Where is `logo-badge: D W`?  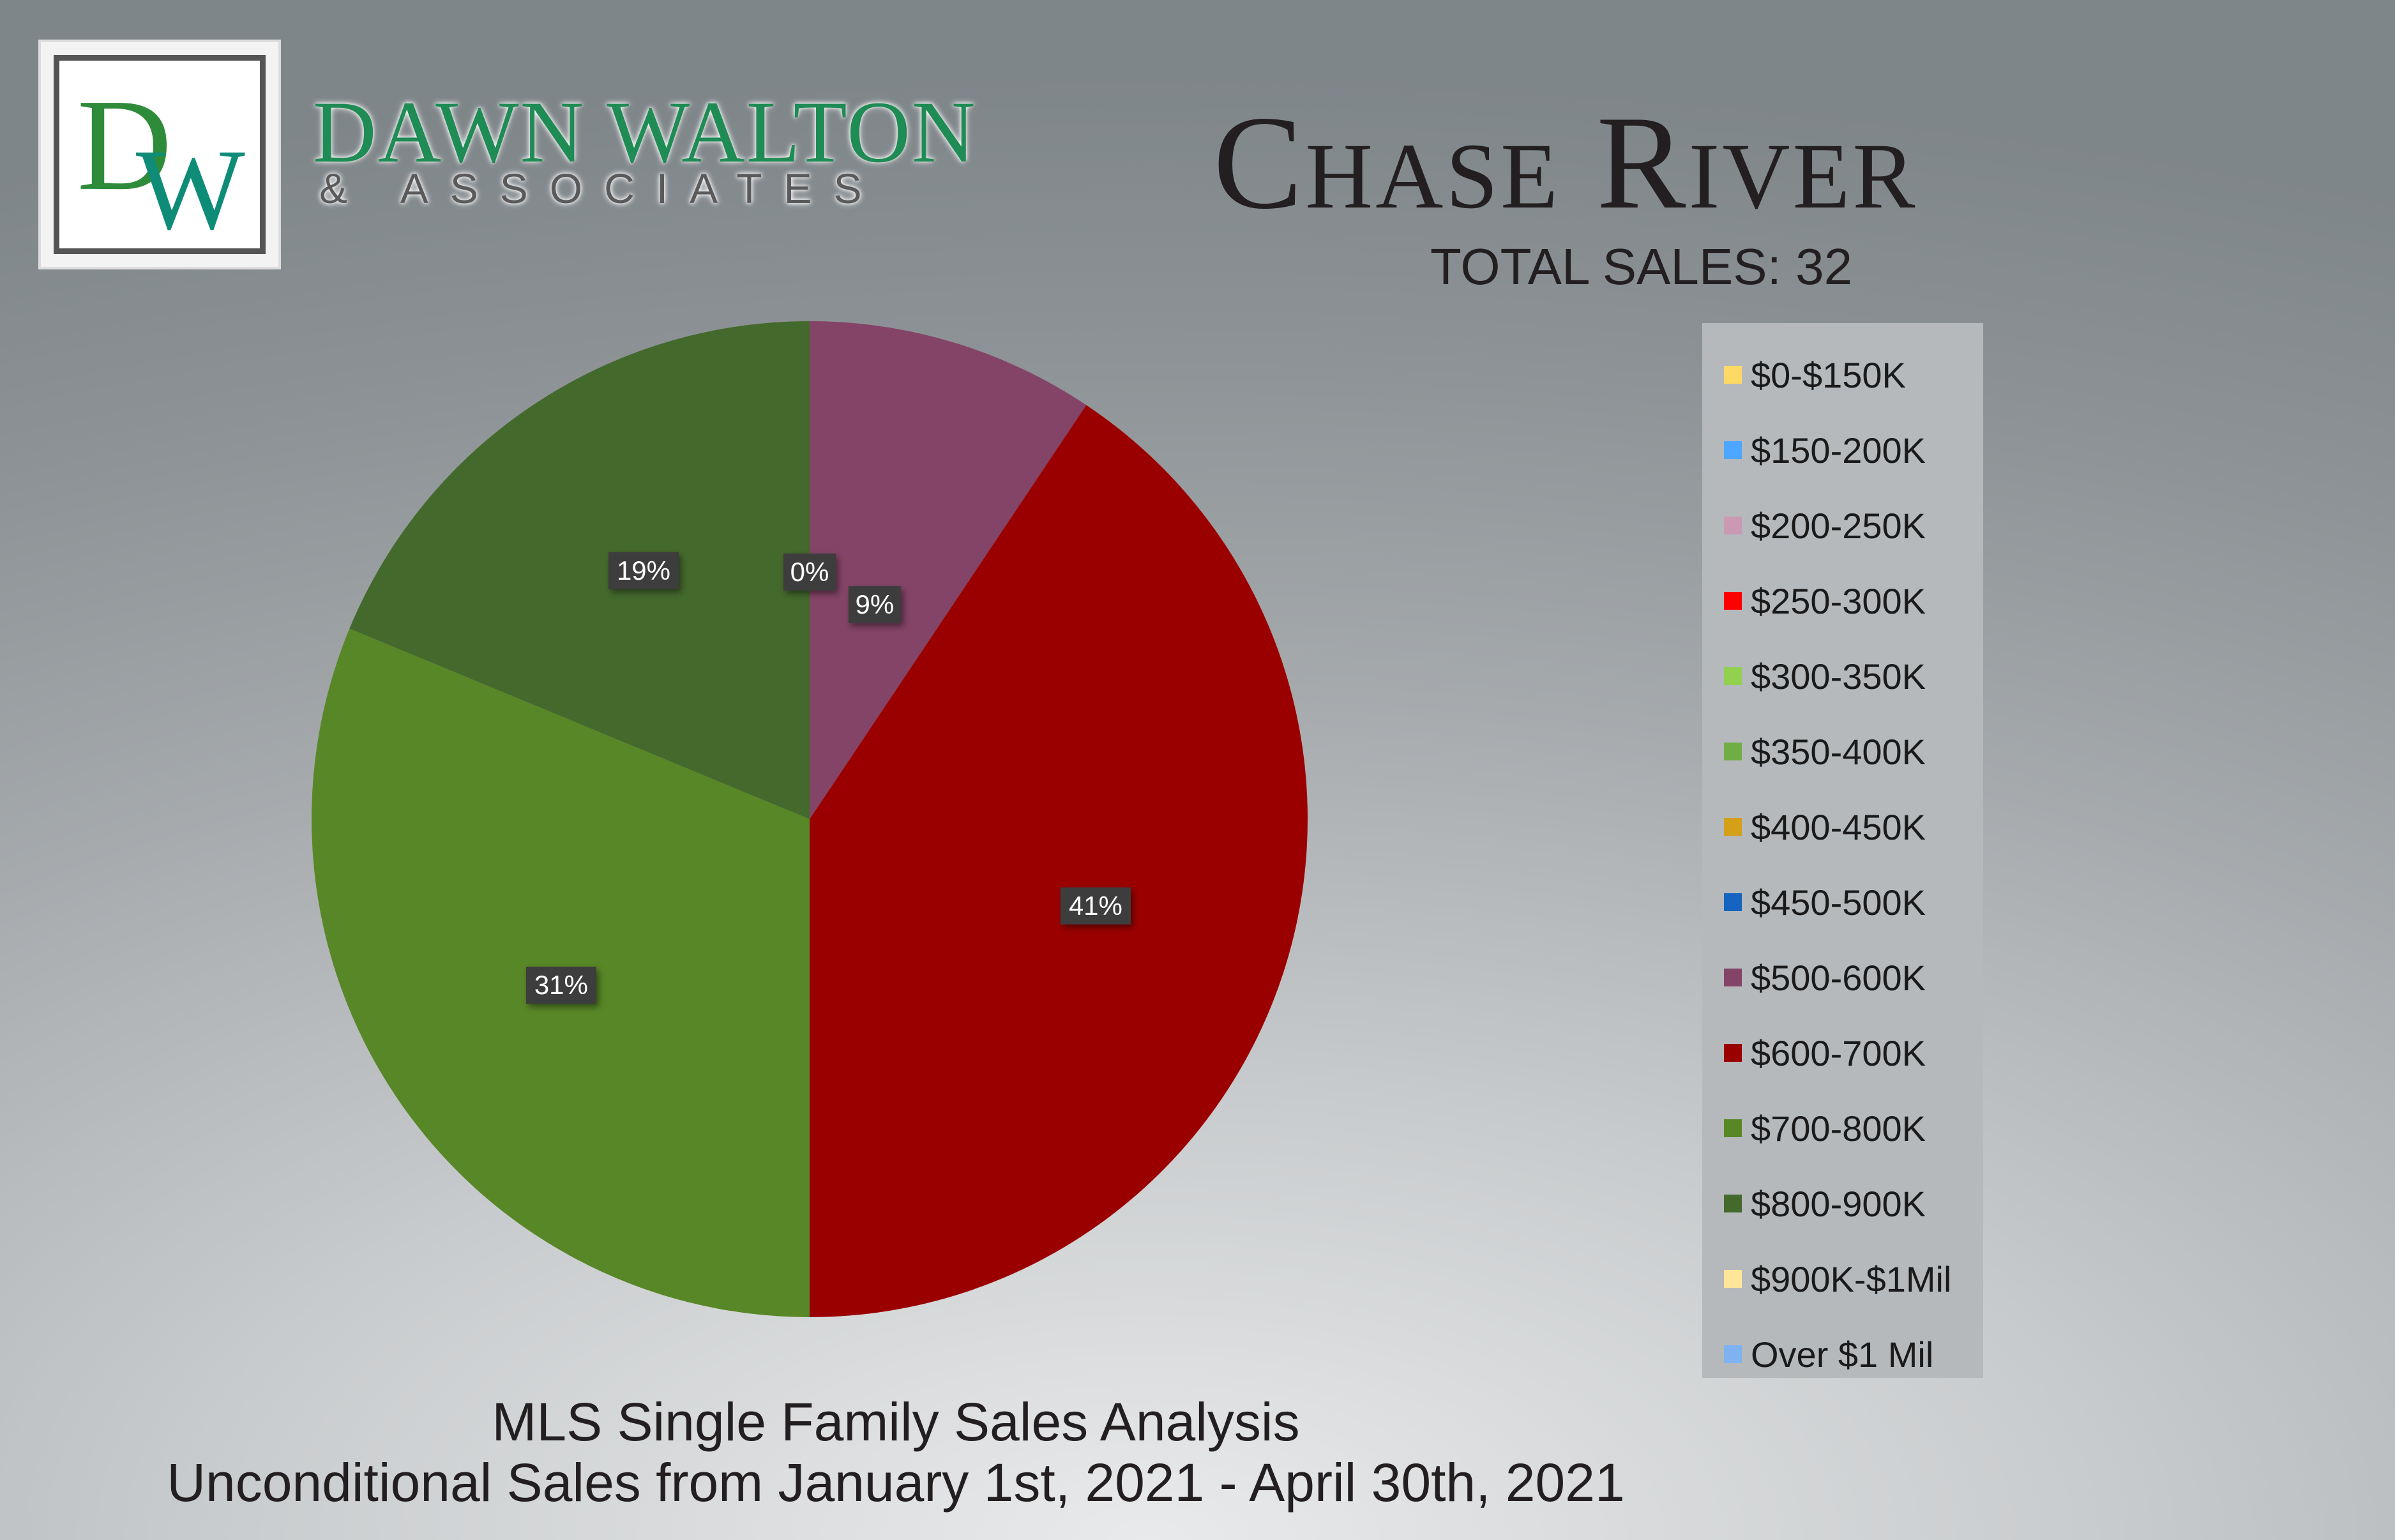
logo-badge: D W is located at coordinates (159, 154).